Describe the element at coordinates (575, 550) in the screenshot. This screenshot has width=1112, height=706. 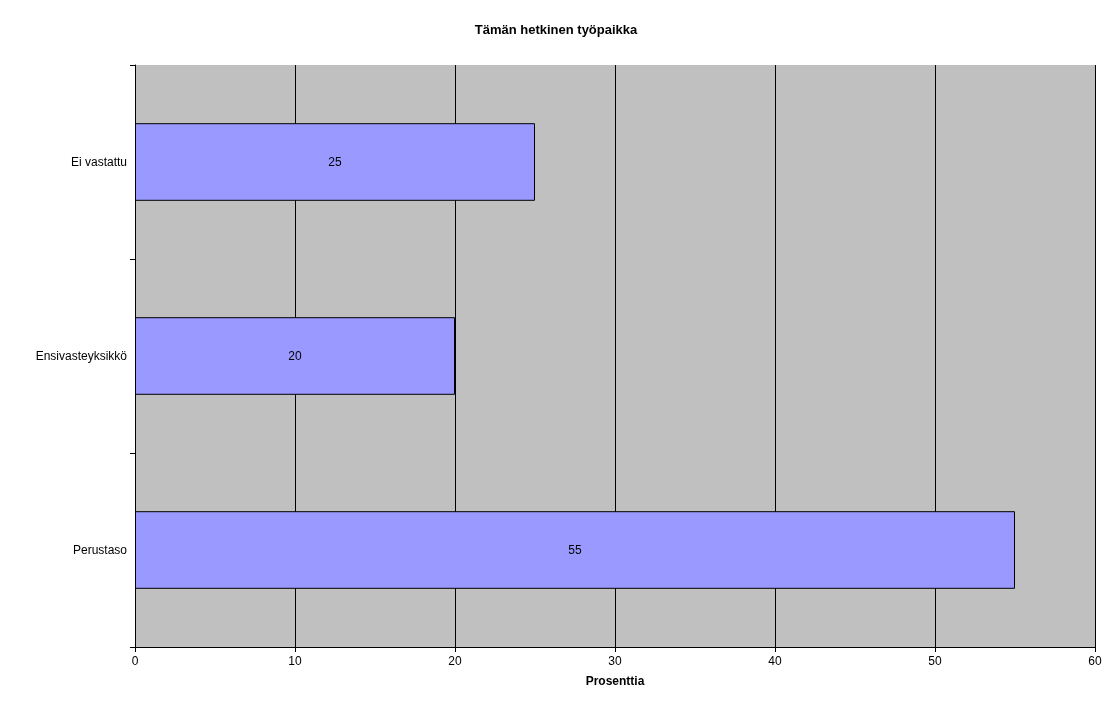
I see `data-label: 55` at that location.